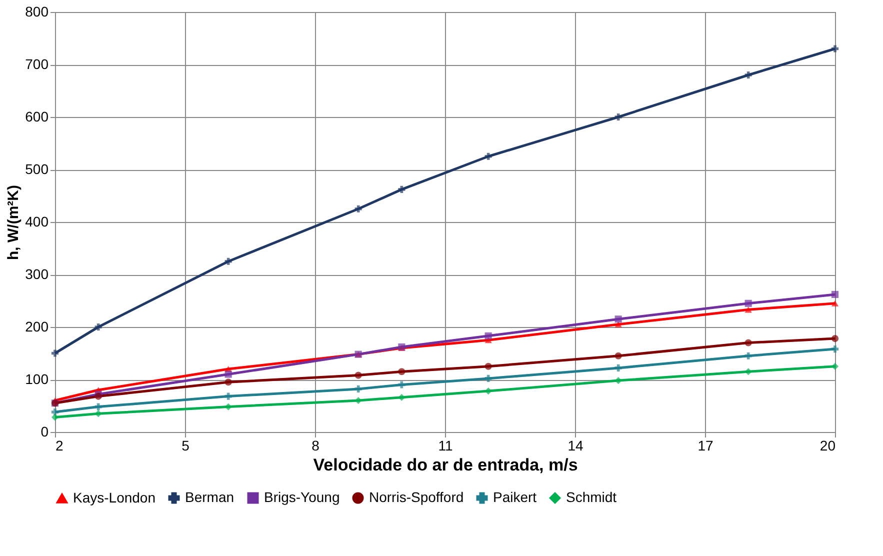 This screenshot has height=556, width=883. I want to click on x-tick-label: 20, so click(828, 446).